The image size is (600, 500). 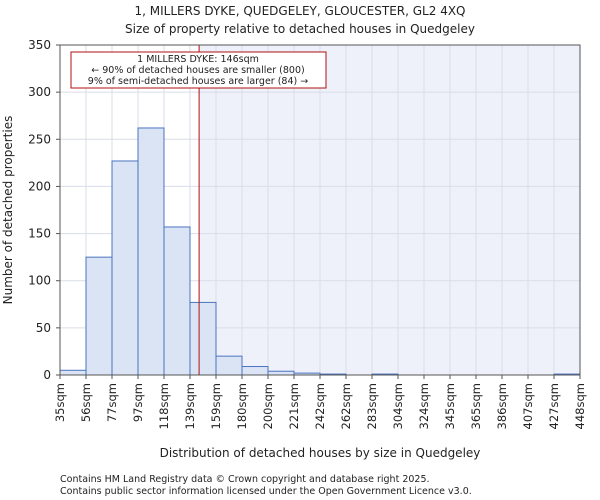 What do you see at coordinates (138, 402) in the screenshot?
I see `x-tick-label: 97sqm` at bounding box center [138, 402].